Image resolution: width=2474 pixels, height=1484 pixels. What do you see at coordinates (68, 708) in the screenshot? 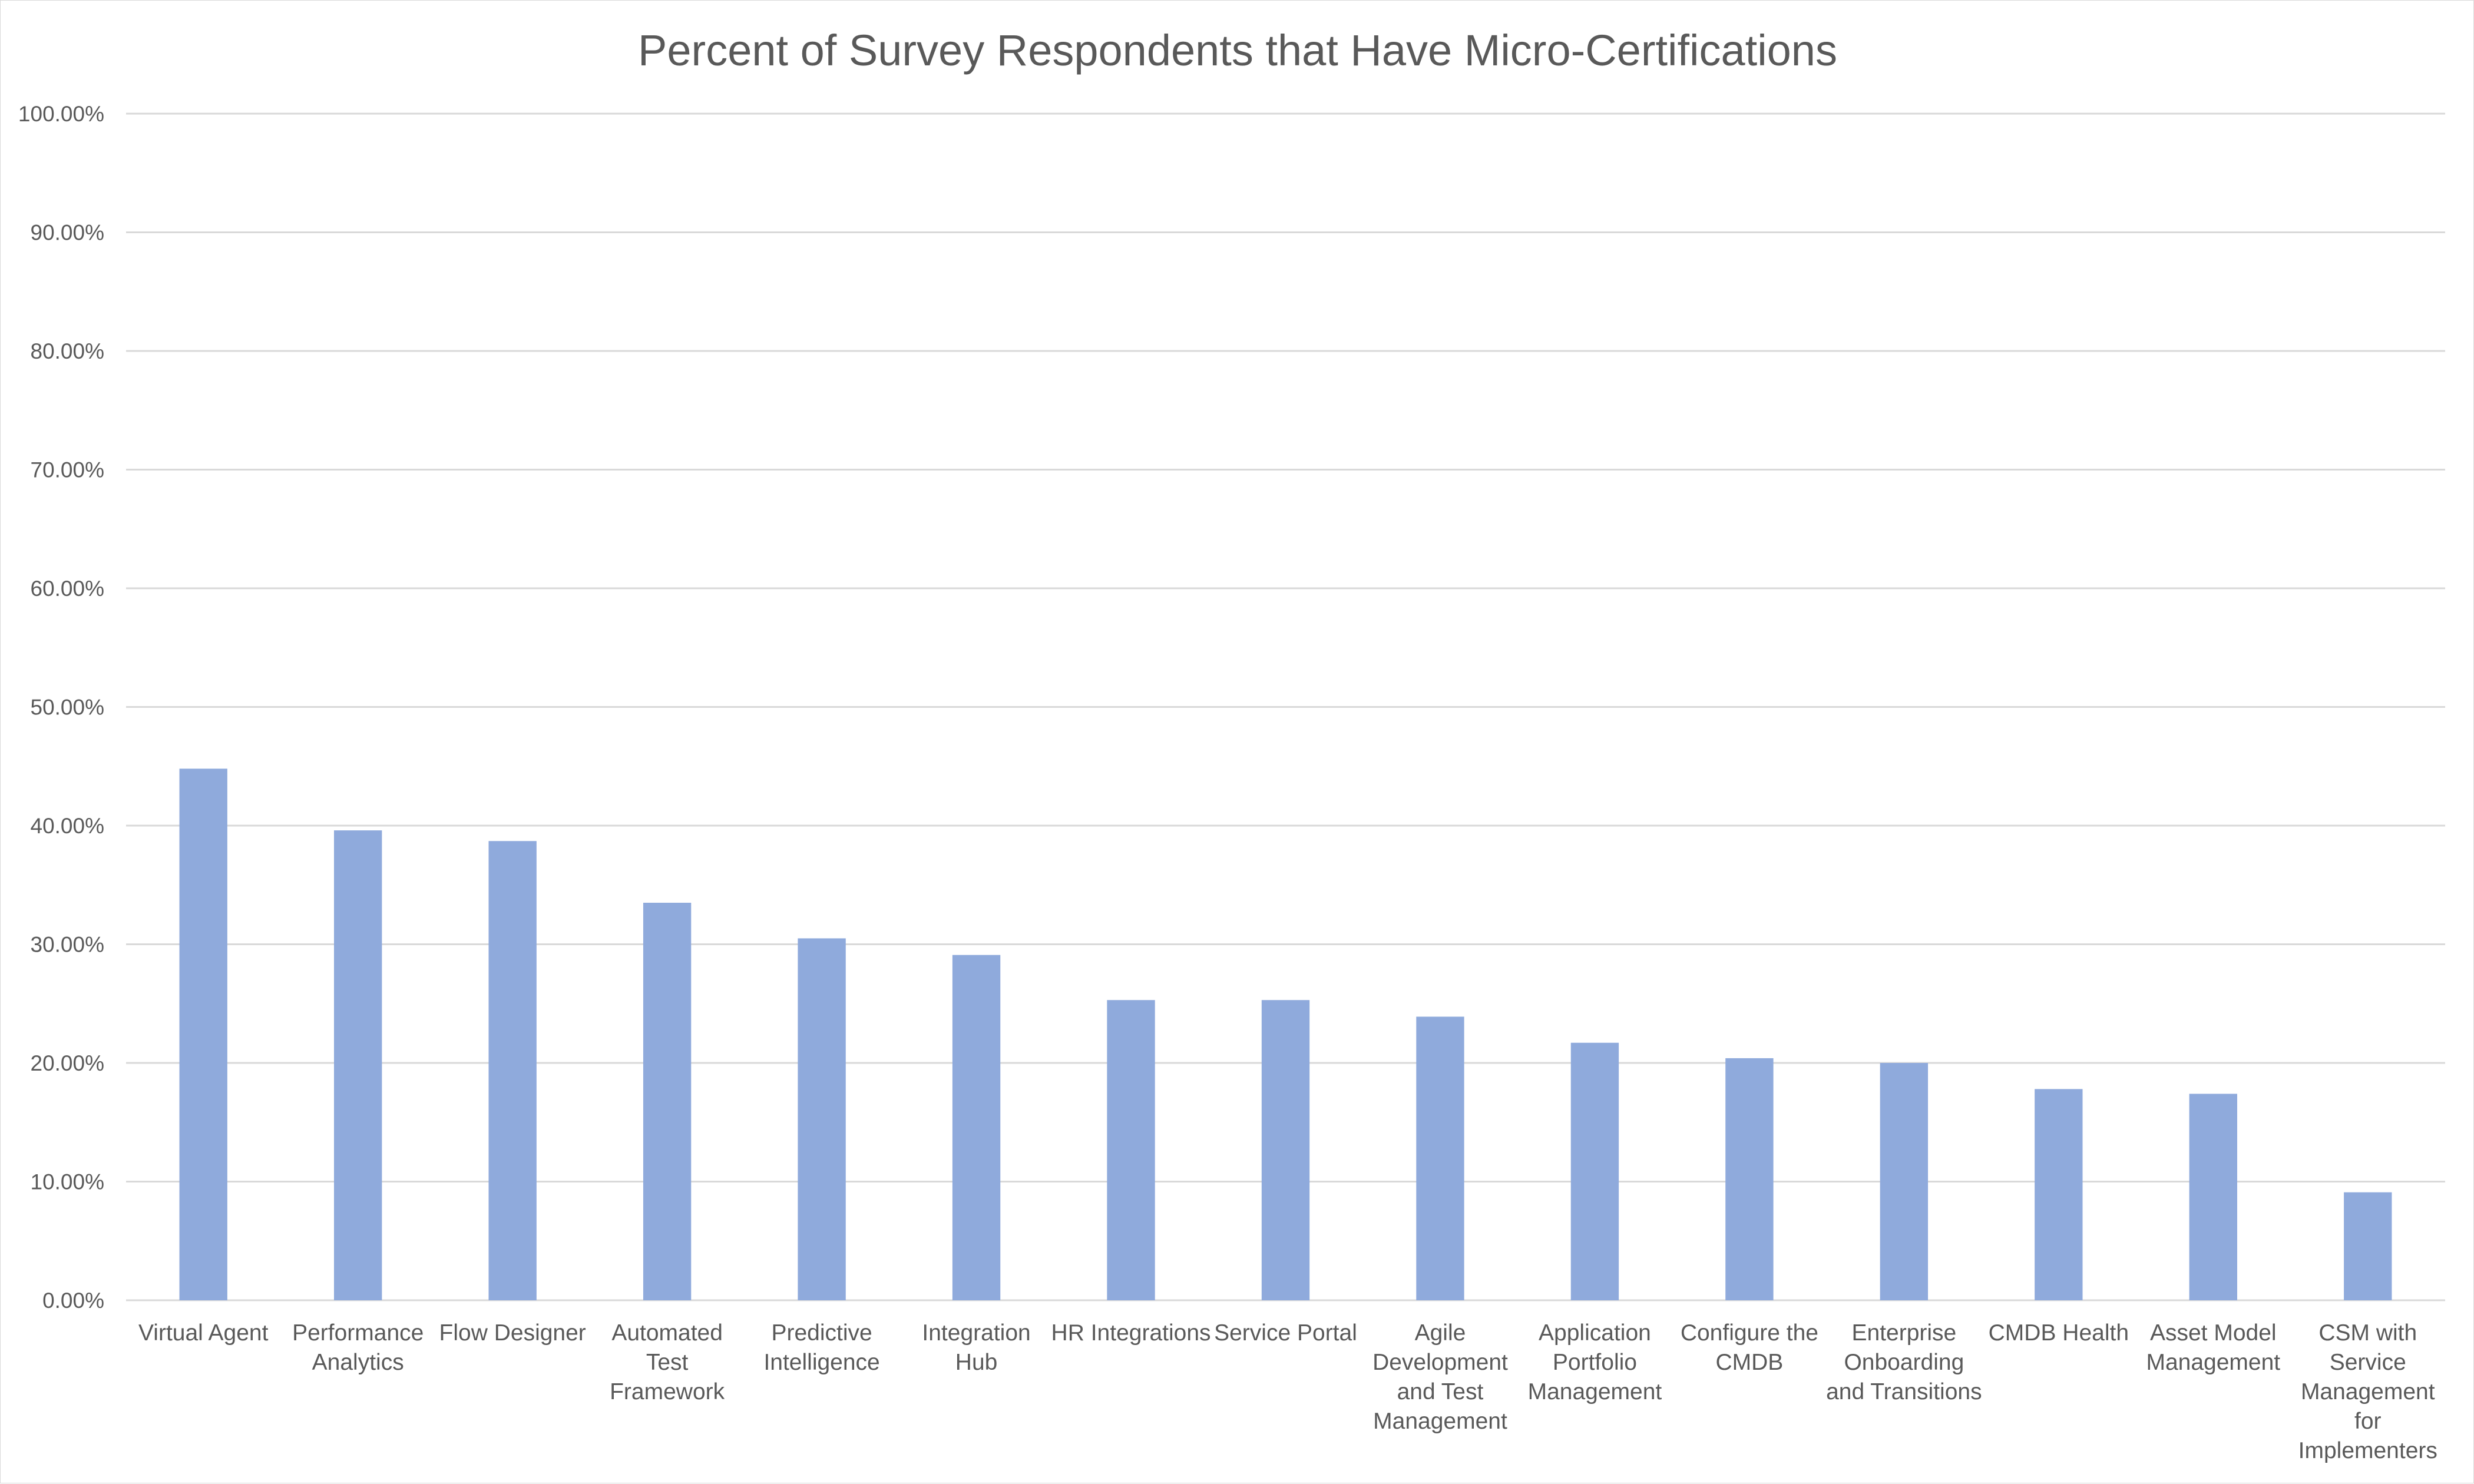
I see `y-tick-label: 50.00%` at bounding box center [68, 708].